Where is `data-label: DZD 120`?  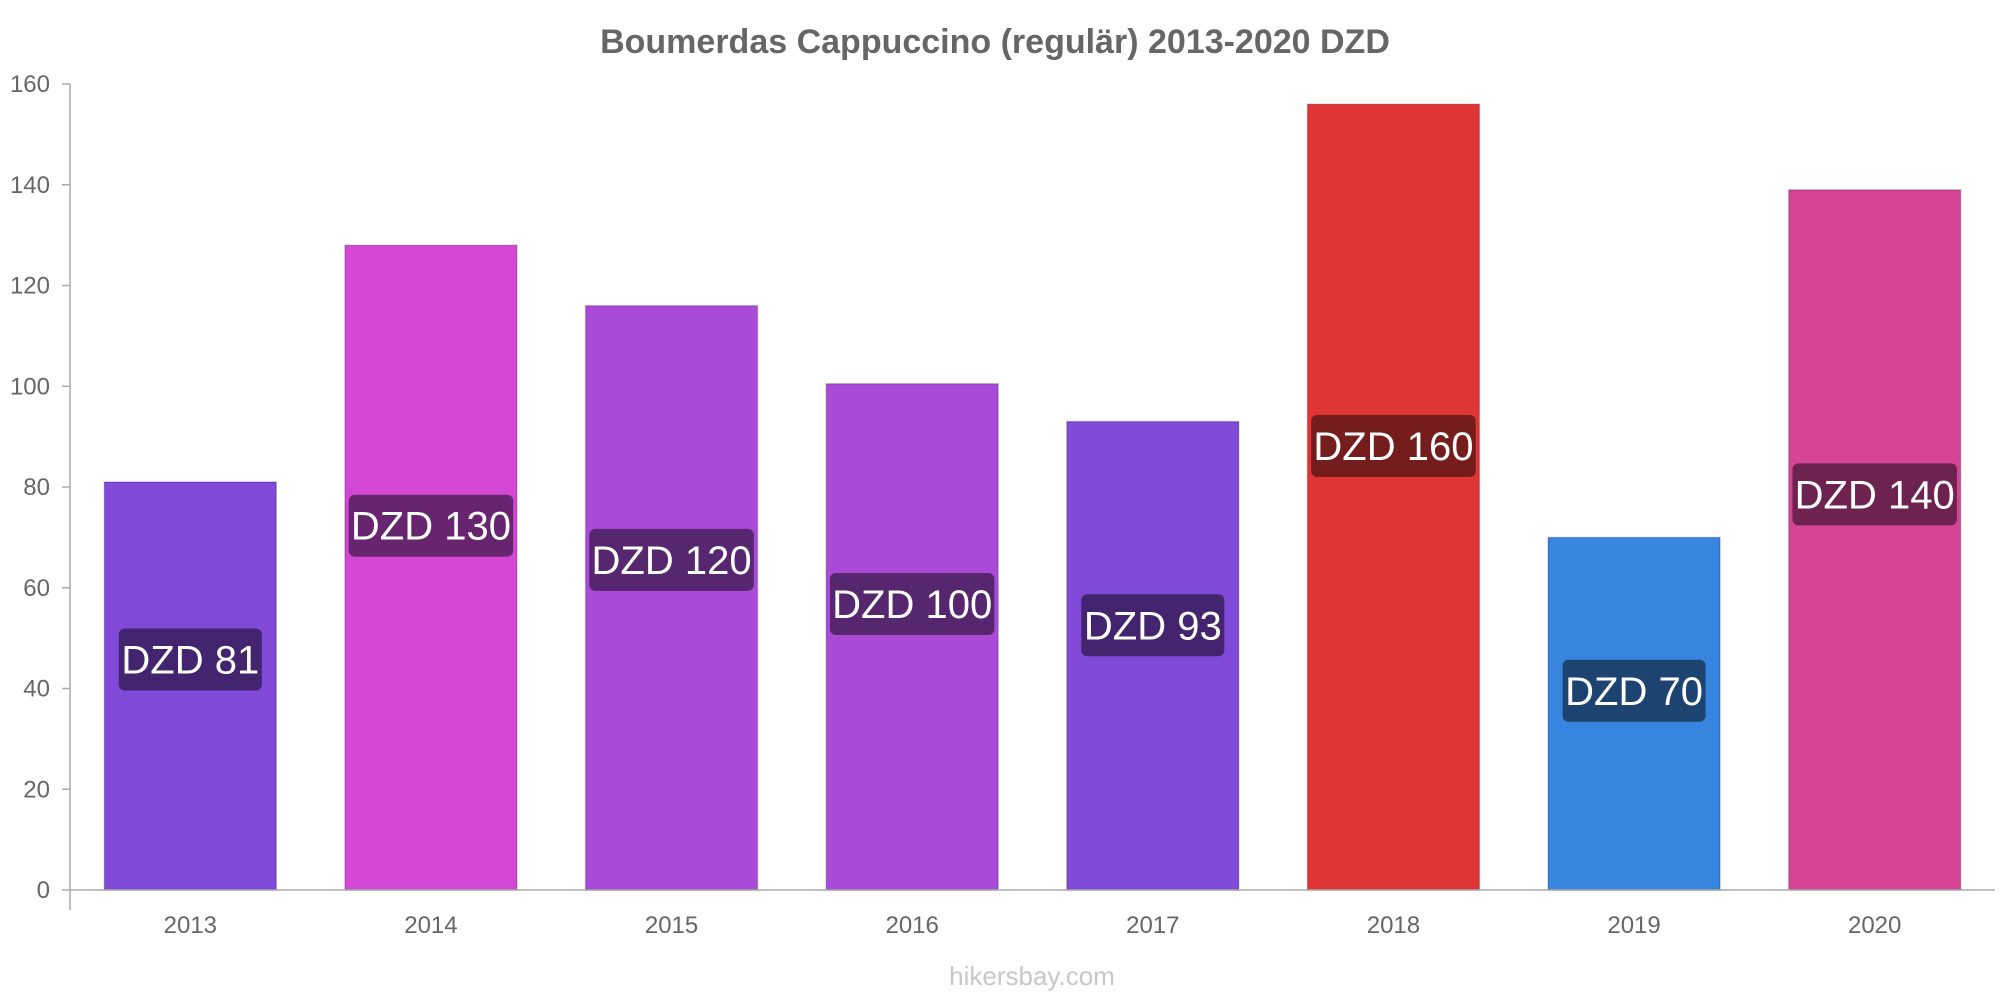 data-label: DZD 120 is located at coordinates (672, 561).